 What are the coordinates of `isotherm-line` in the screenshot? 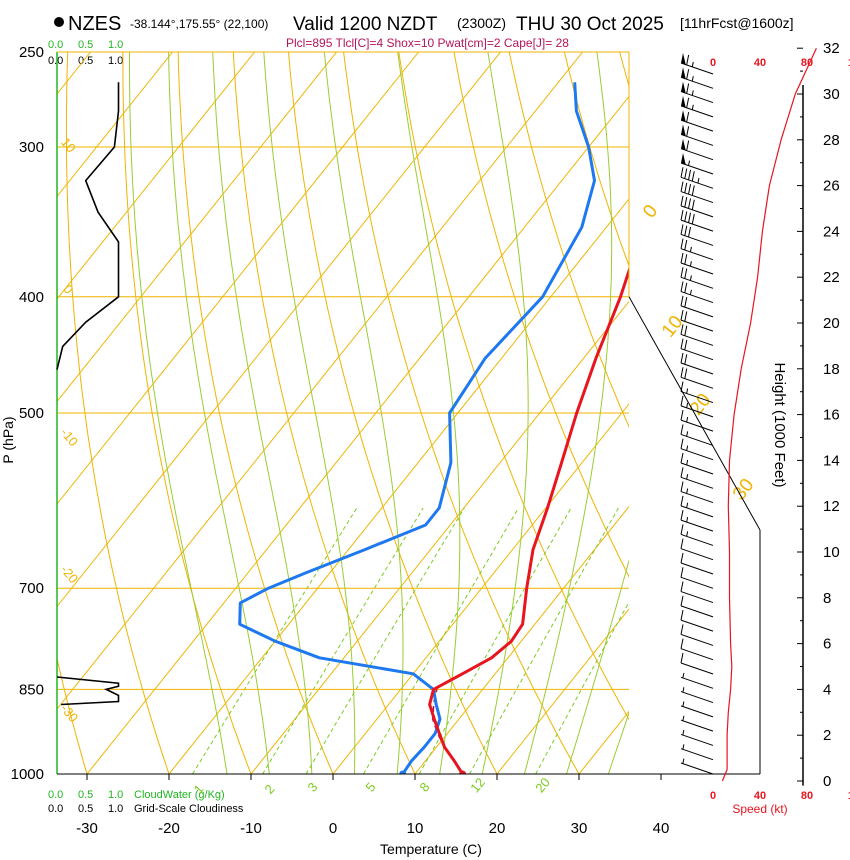 It's located at (521, 639).